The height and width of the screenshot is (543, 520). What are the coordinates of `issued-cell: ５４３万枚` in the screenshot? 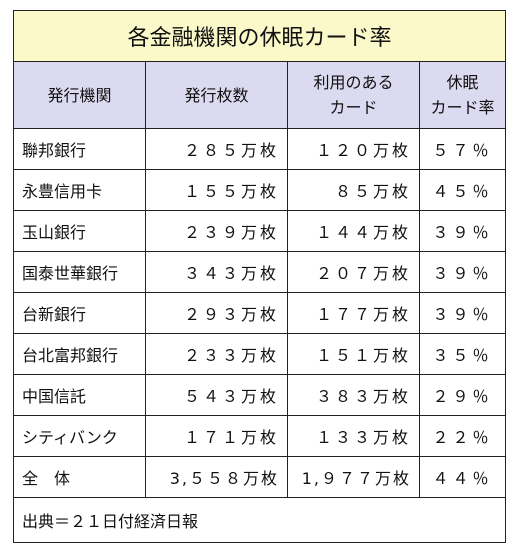 It's located at (216, 395).